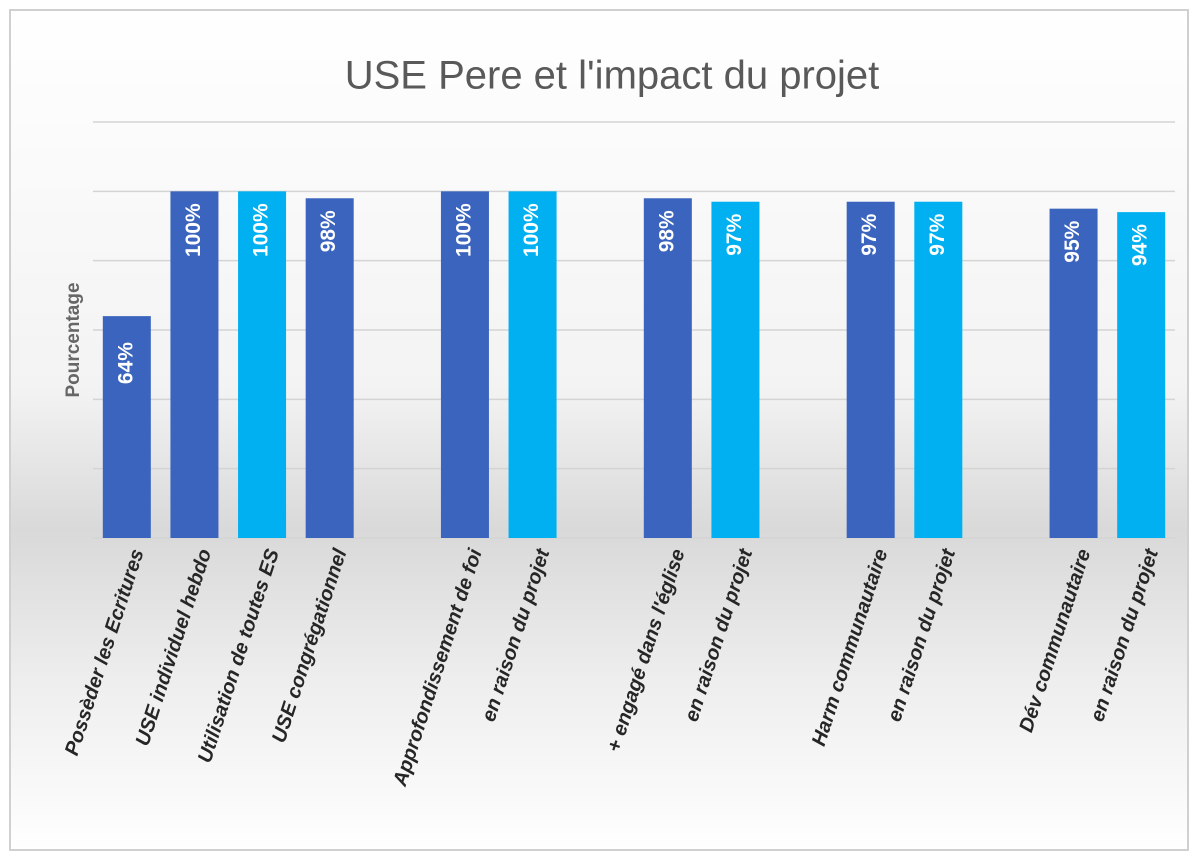  I want to click on data-label: 94%, so click(1140, 245).